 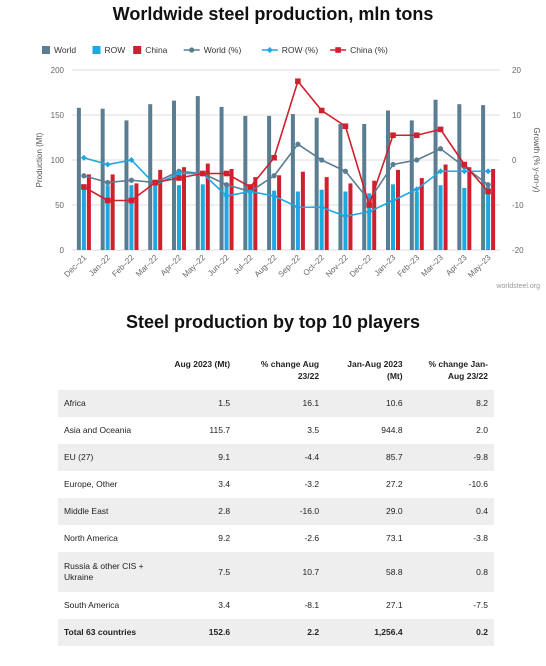 I want to click on x-tick-label: Mar–23, so click(x=432, y=266).